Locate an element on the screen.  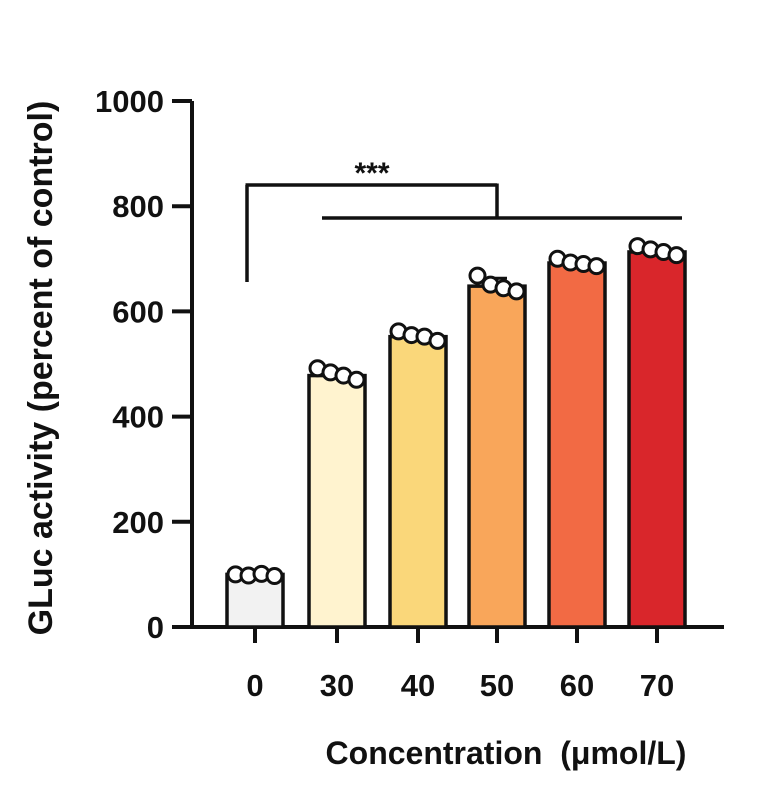
x-tick-label: 60 is located at coordinates (577, 685).